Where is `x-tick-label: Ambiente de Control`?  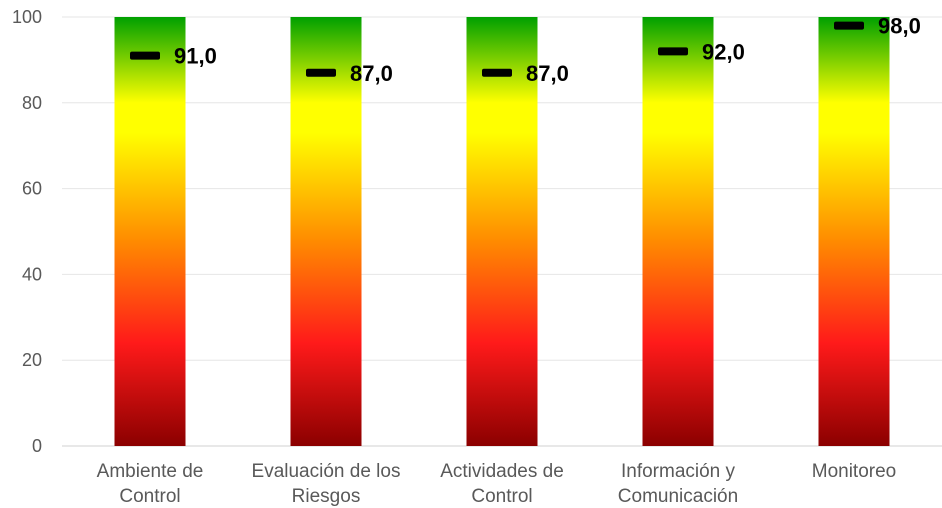
x-tick-label: Ambiente de Control is located at coordinates (150, 484).